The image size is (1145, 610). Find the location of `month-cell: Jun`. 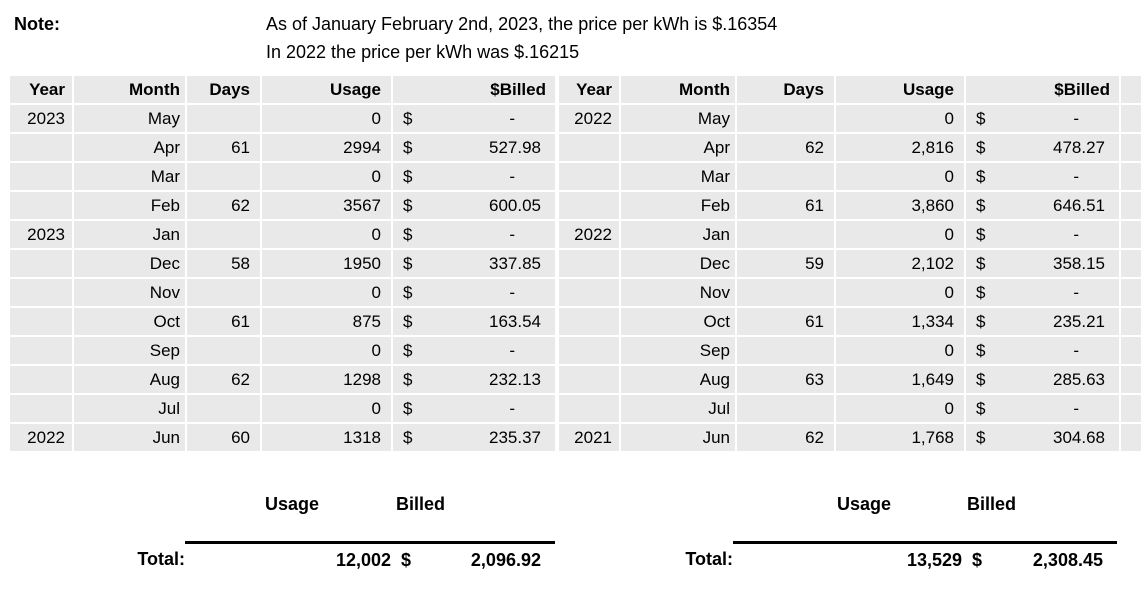

month-cell: Jun is located at coordinates (678, 437).